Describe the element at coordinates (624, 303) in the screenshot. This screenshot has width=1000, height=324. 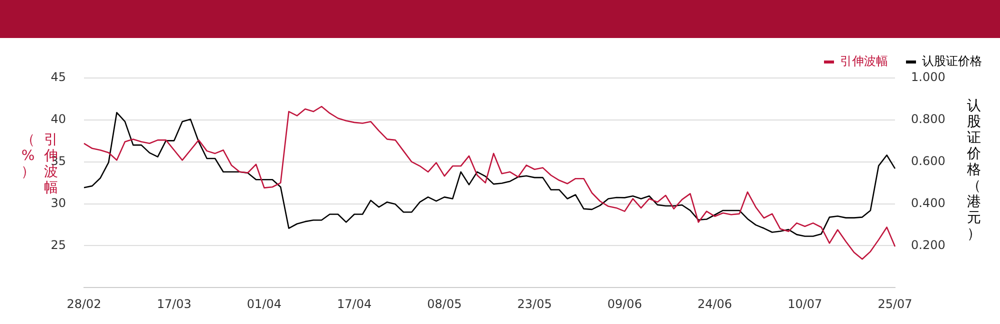
I see `x-tick-label: 09/06` at that location.